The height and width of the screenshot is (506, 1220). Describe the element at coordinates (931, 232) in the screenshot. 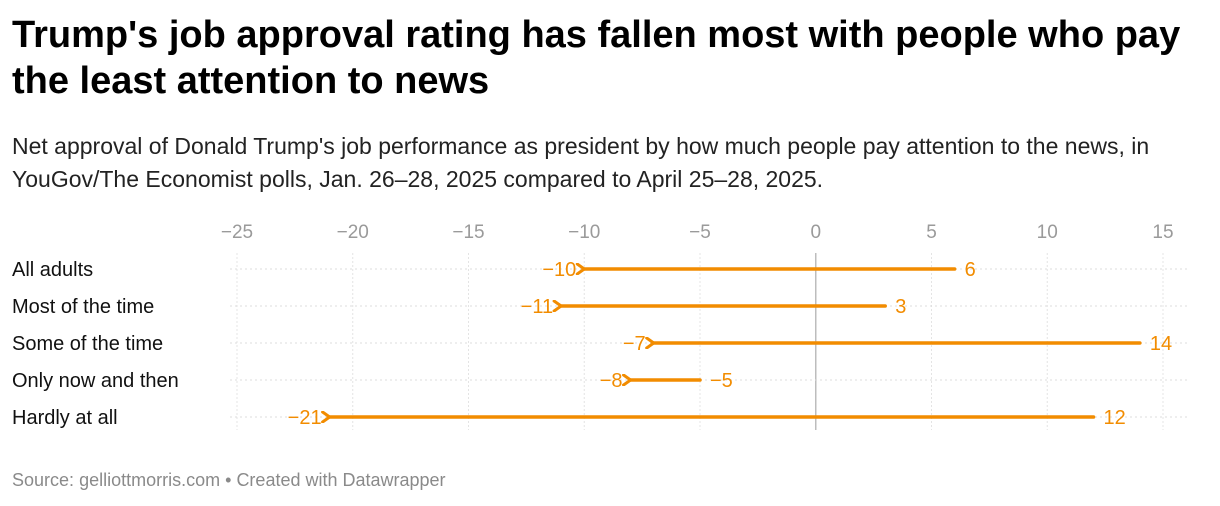

I see `x-tick-label: 5` at that location.